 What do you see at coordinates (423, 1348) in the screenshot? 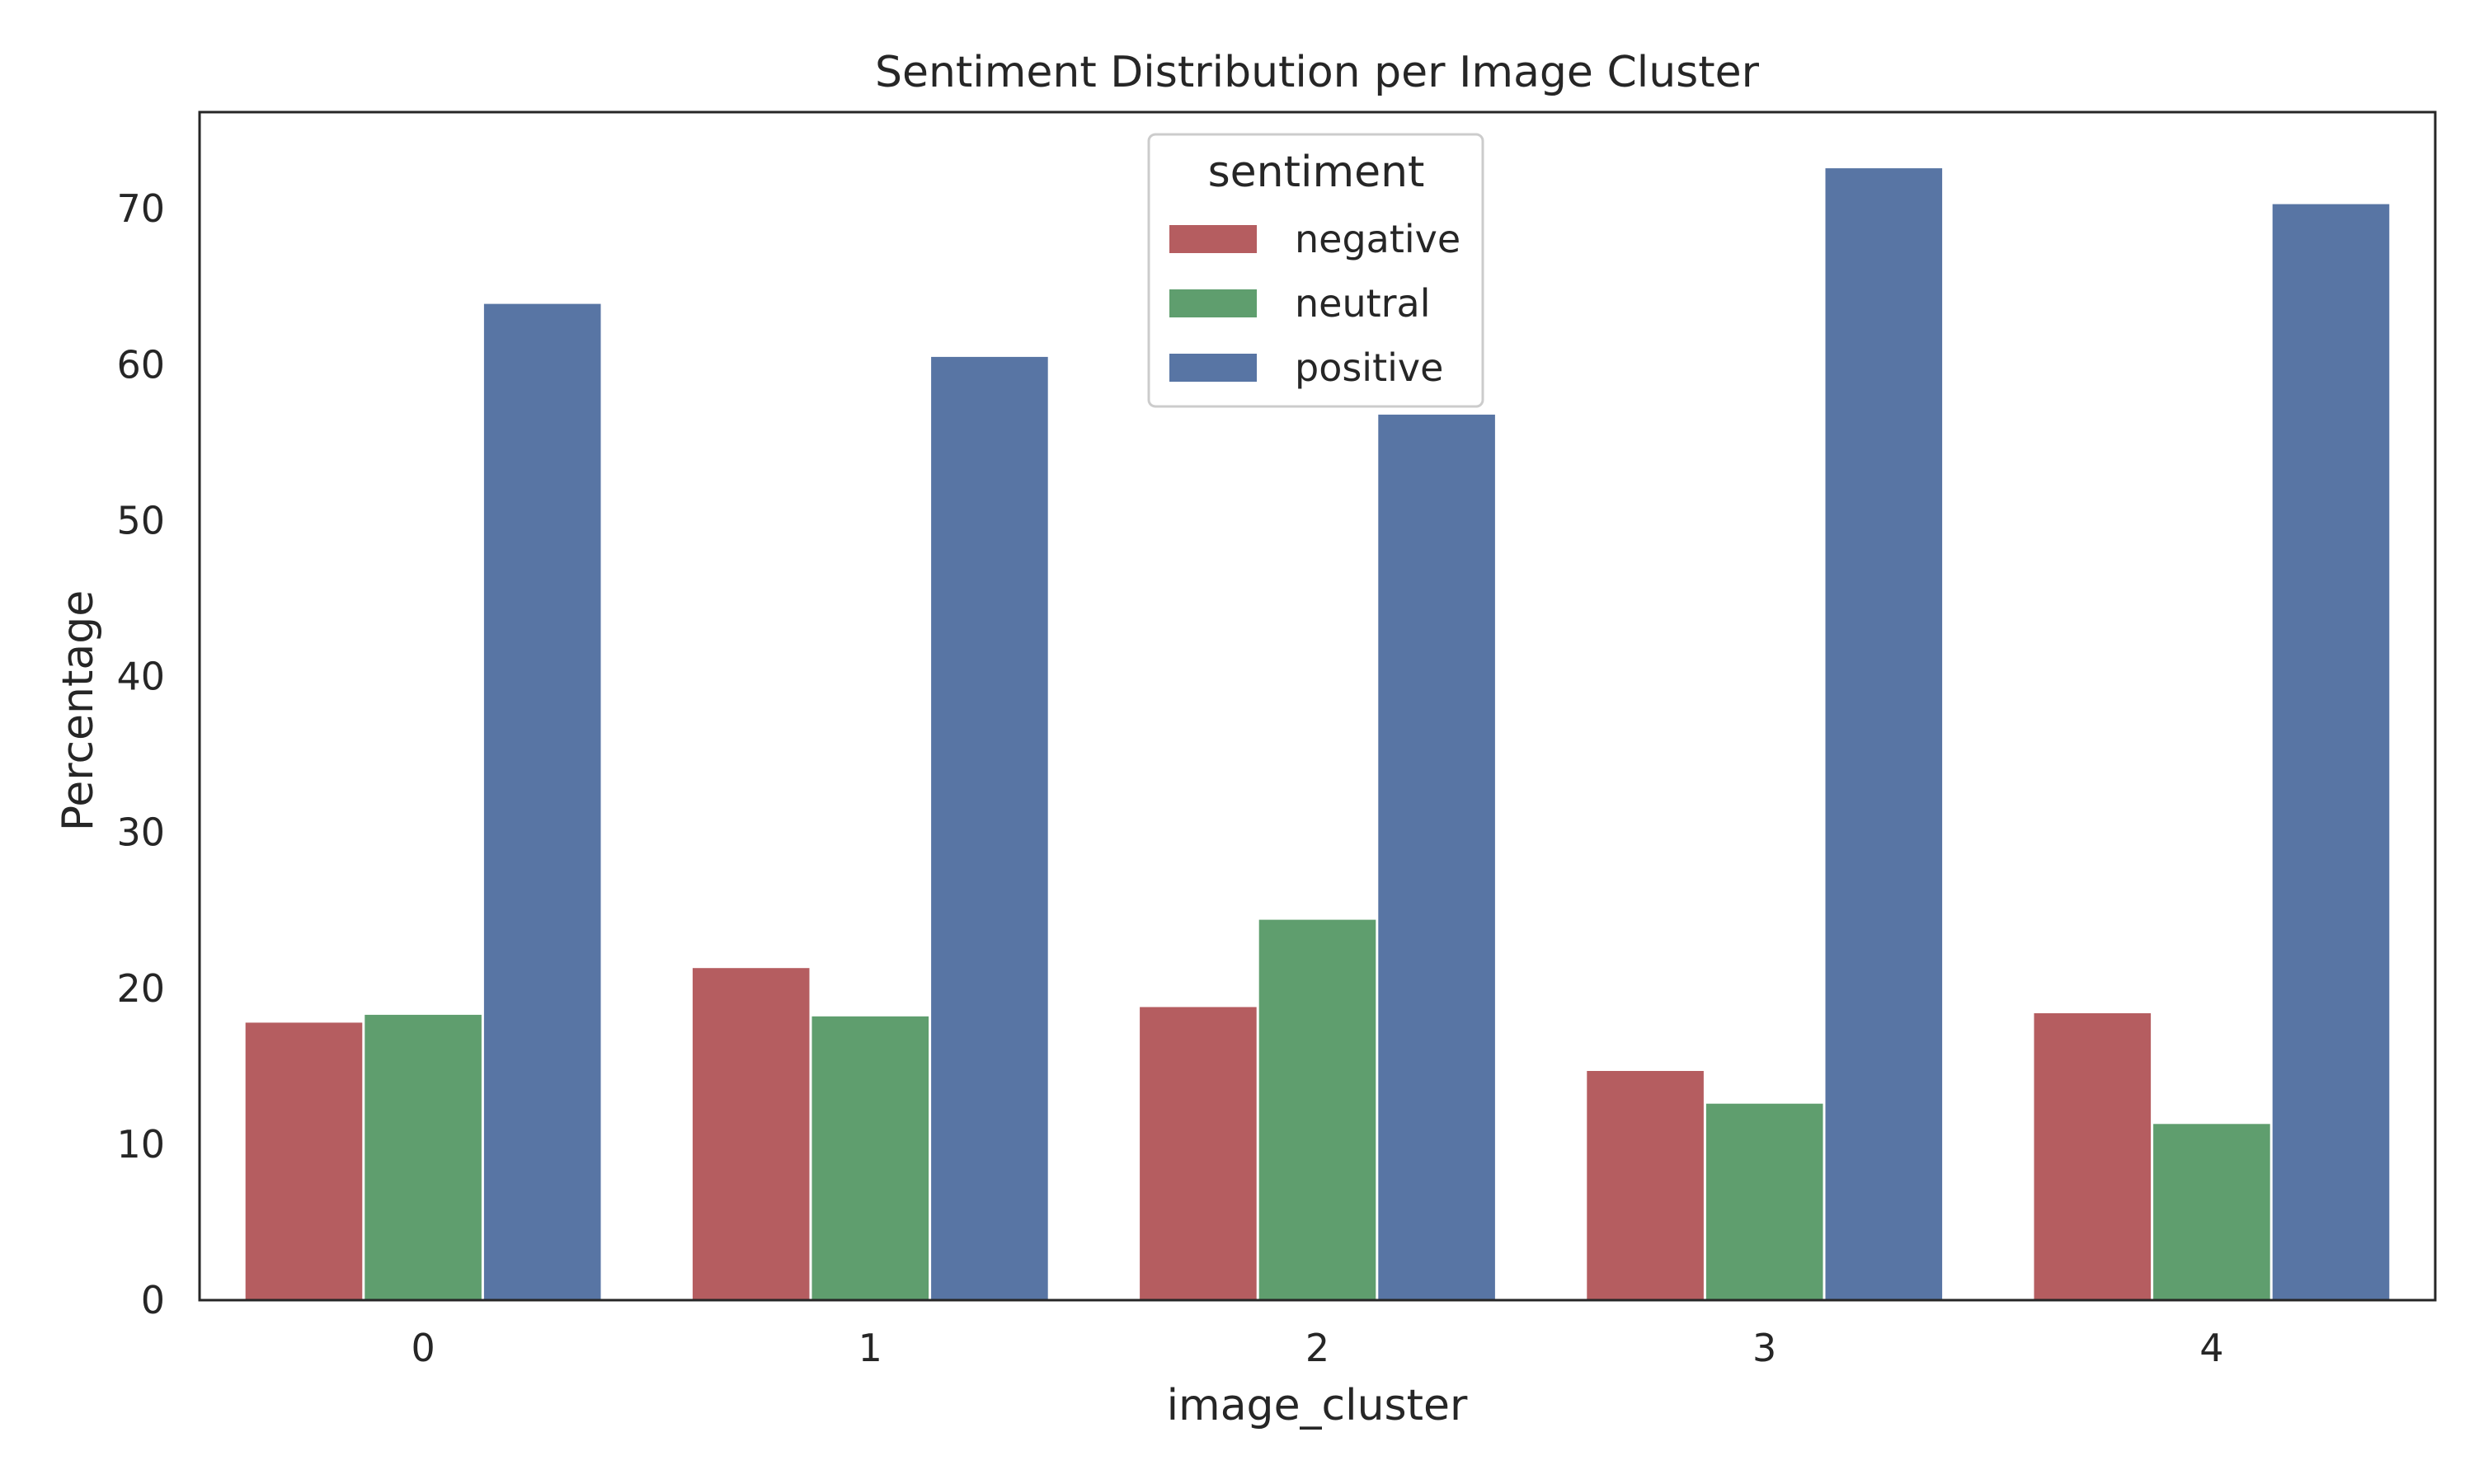
I see `x-tick-label: 0` at bounding box center [423, 1348].